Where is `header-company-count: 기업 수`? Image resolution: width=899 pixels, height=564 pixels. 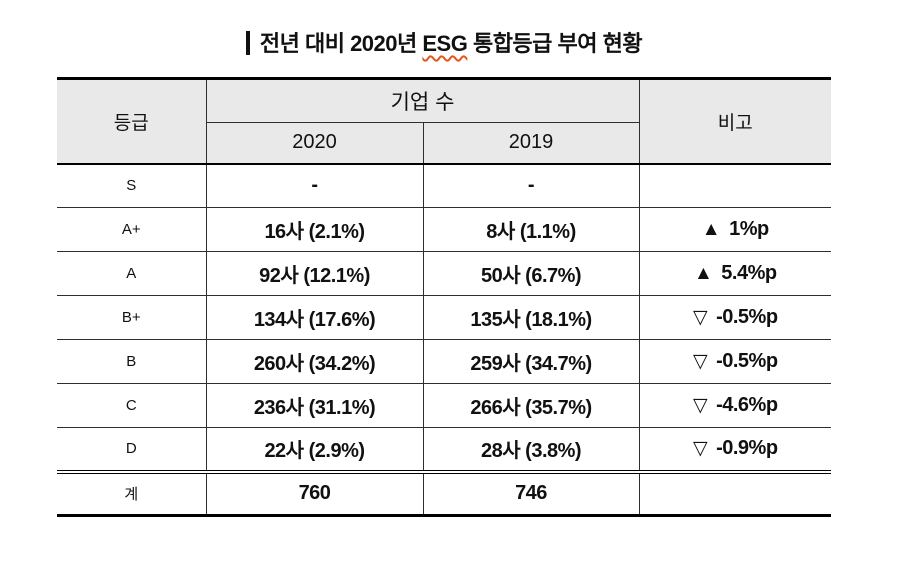
header-company-count: 기업 수 is located at coordinates (422, 100).